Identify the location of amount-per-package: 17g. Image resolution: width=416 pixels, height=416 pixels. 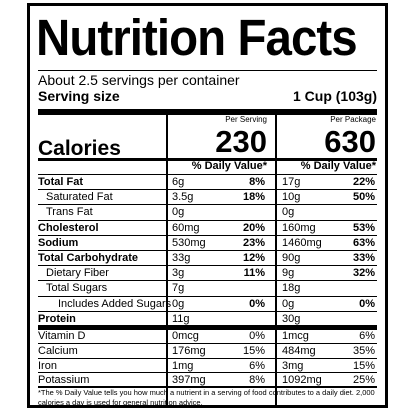
(291, 182).